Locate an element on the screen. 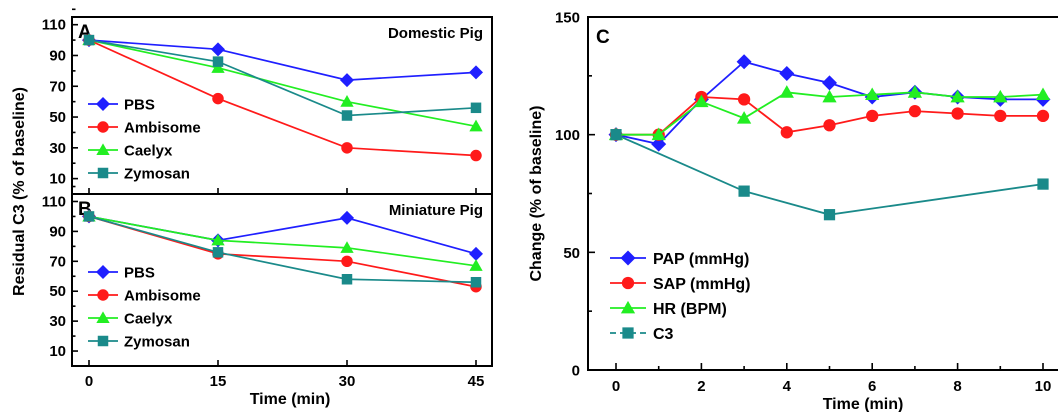  panel-b-legend-label: Zymosan is located at coordinates (157, 342).